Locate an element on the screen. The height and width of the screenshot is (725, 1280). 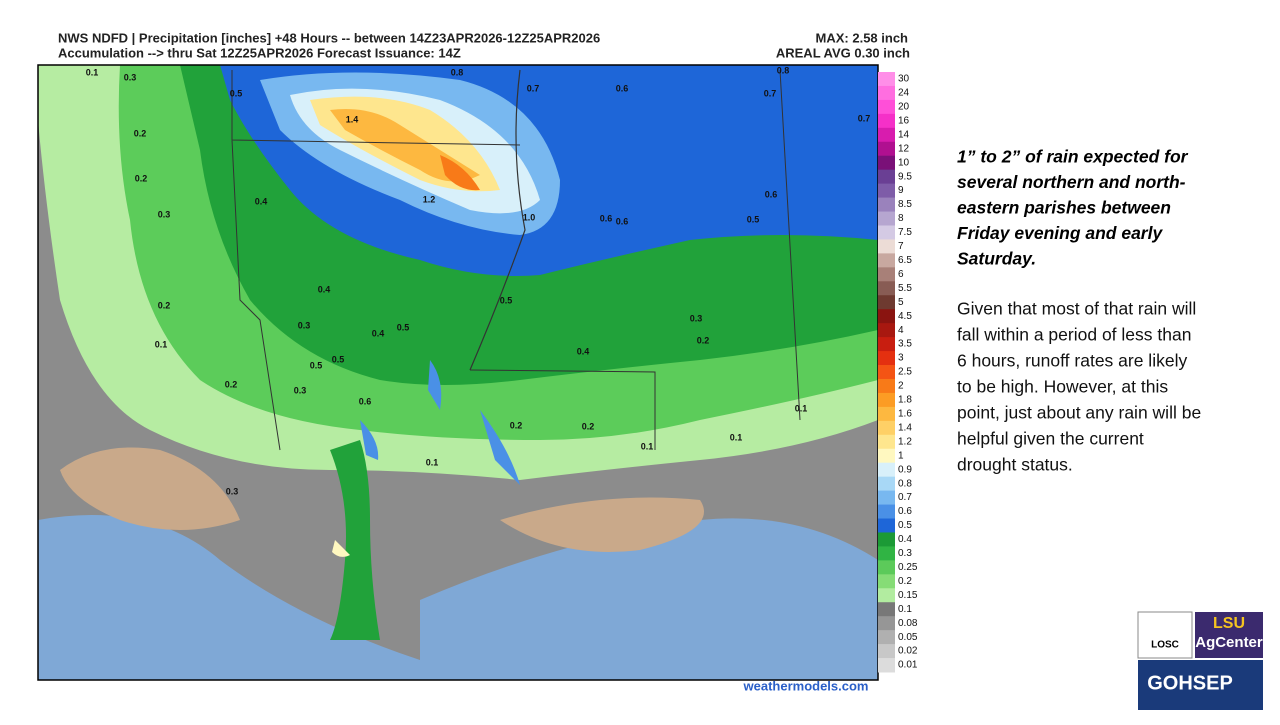
legend-label: 1.2 is located at coordinates (905, 441).